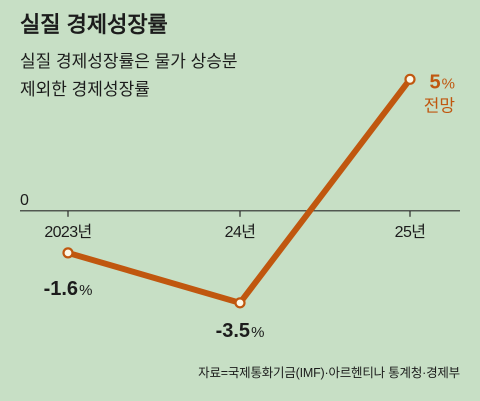  What do you see at coordinates (329, 373) in the screenshot?
I see `source-note: 자료=국제통화기금(IMF)·아르헨티나 통계청·경제부` at bounding box center [329, 373].